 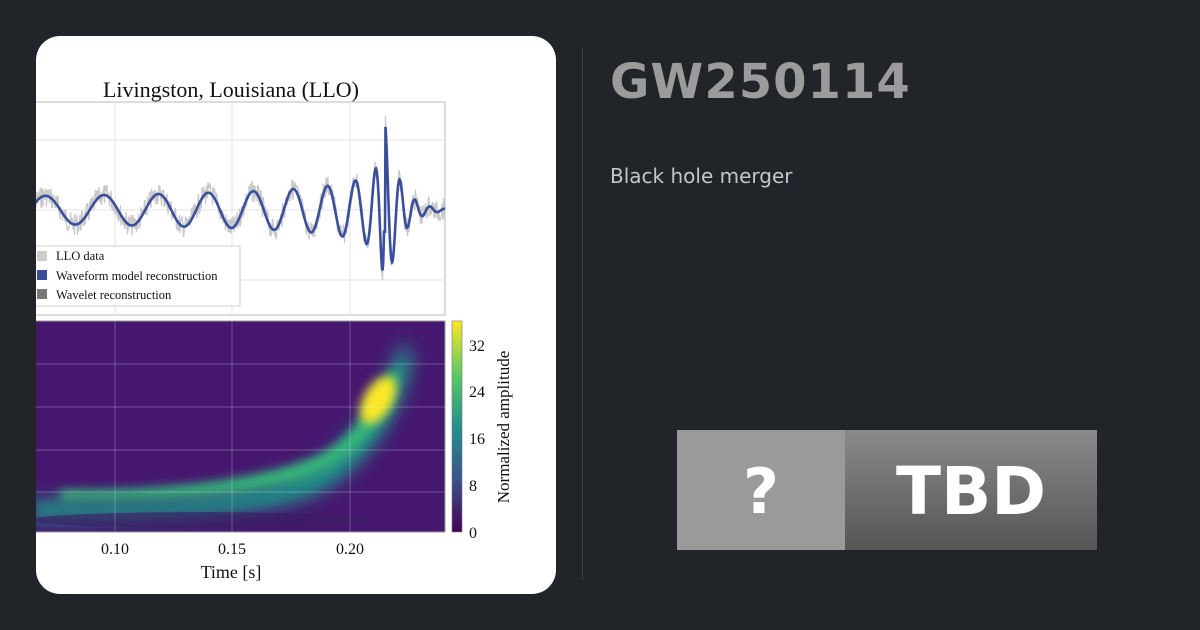 What do you see at coordinates (473, 533) in the screenshot?
I see `colorbar-tick-label: 0` at bounding box center [473, 533].